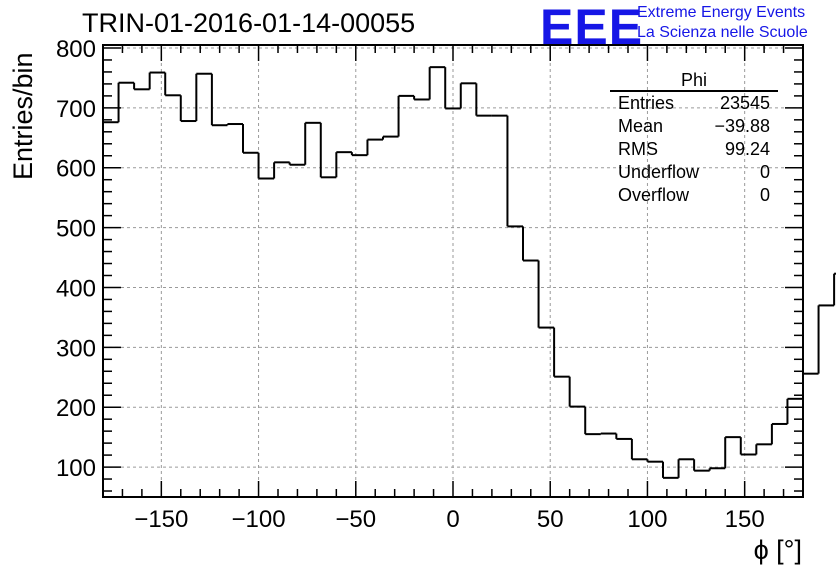 Image resolution: width=836 pixels, height=572 pixels. What do you see at coordinates (76, 169) in the screenshot?
I see `y-tick-label: 600` at bounding box center [76, 169].